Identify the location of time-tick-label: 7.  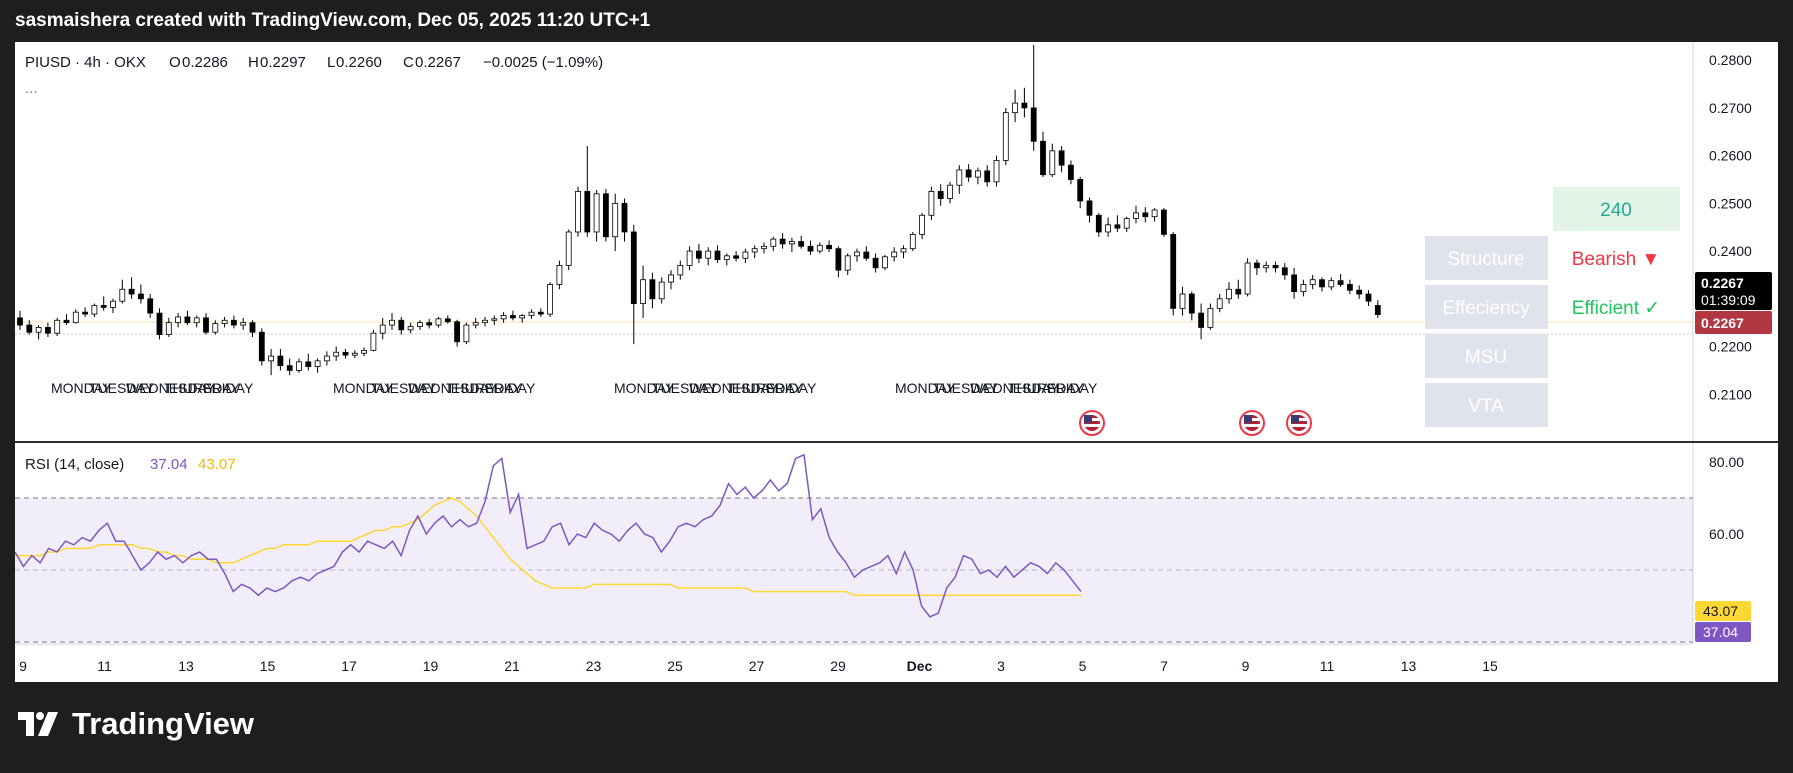
(1164, 666).